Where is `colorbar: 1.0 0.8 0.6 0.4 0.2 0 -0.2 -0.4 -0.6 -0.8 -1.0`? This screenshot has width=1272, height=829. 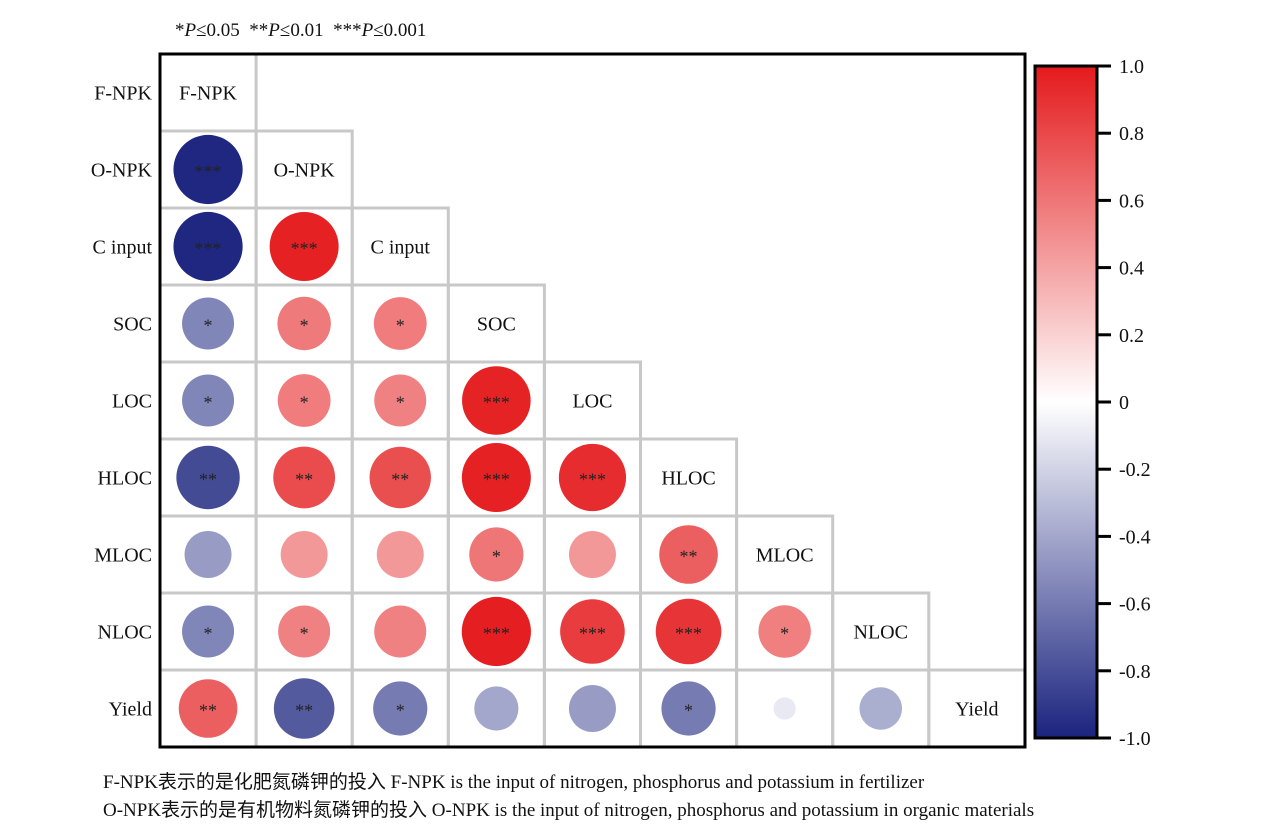
colorbar: 1.0 0.8 0.6 0.4 0.2 0 -0.2 -0.4 -0.6 -0.8 -1.0 is located at coordinates (1092, 403).